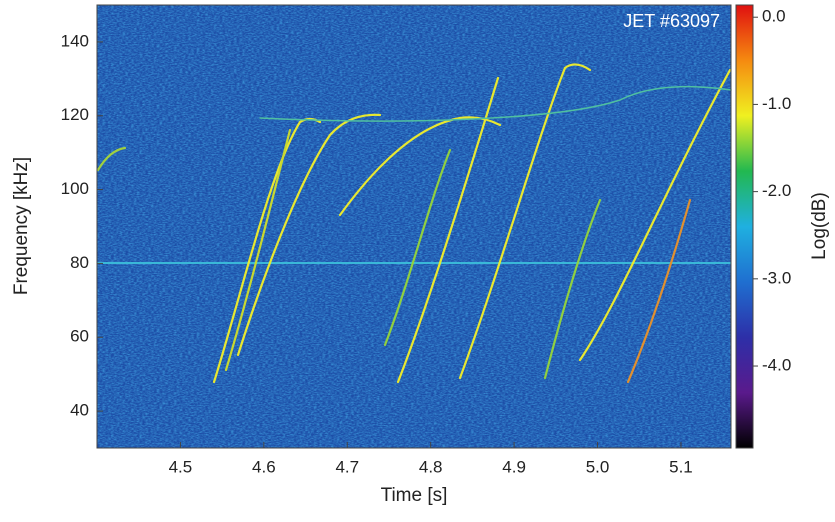 The height and width of the screenshot is (522, 835). Describe the element at coordinates (414, 495) in the screenshot. I see `x-axis-label: Time [s]` at that location.